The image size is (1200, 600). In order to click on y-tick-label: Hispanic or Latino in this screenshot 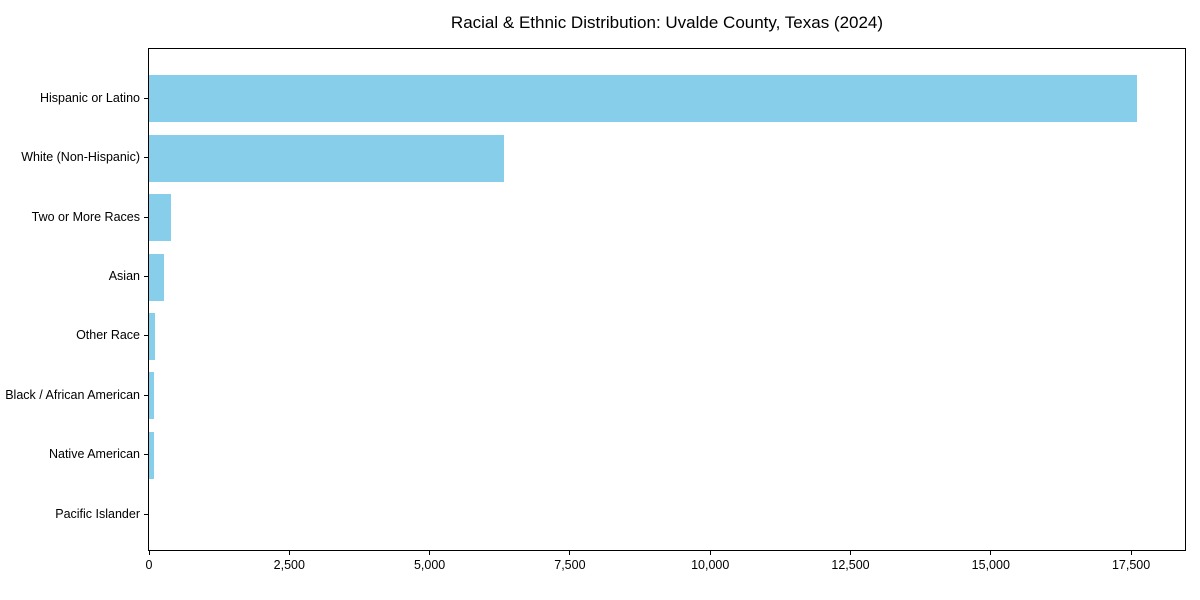, I will do `click(89, 97)`.